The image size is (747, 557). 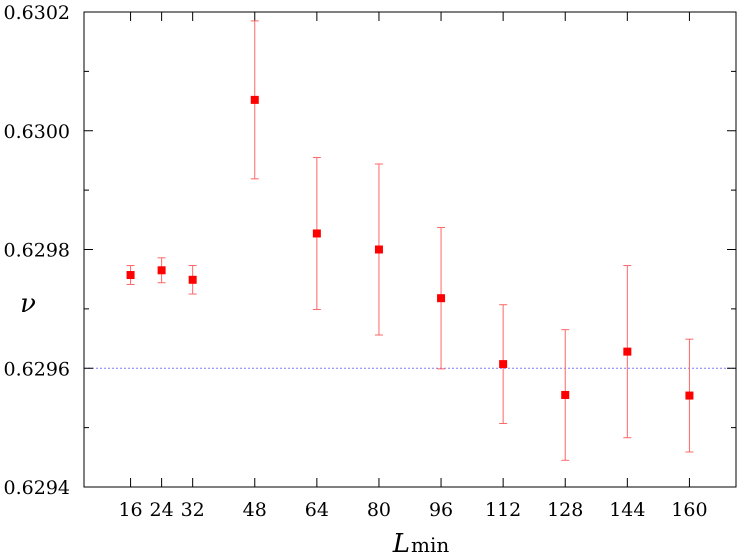 I want to click on x-tick-label: 160, so click(x=689, y=510).